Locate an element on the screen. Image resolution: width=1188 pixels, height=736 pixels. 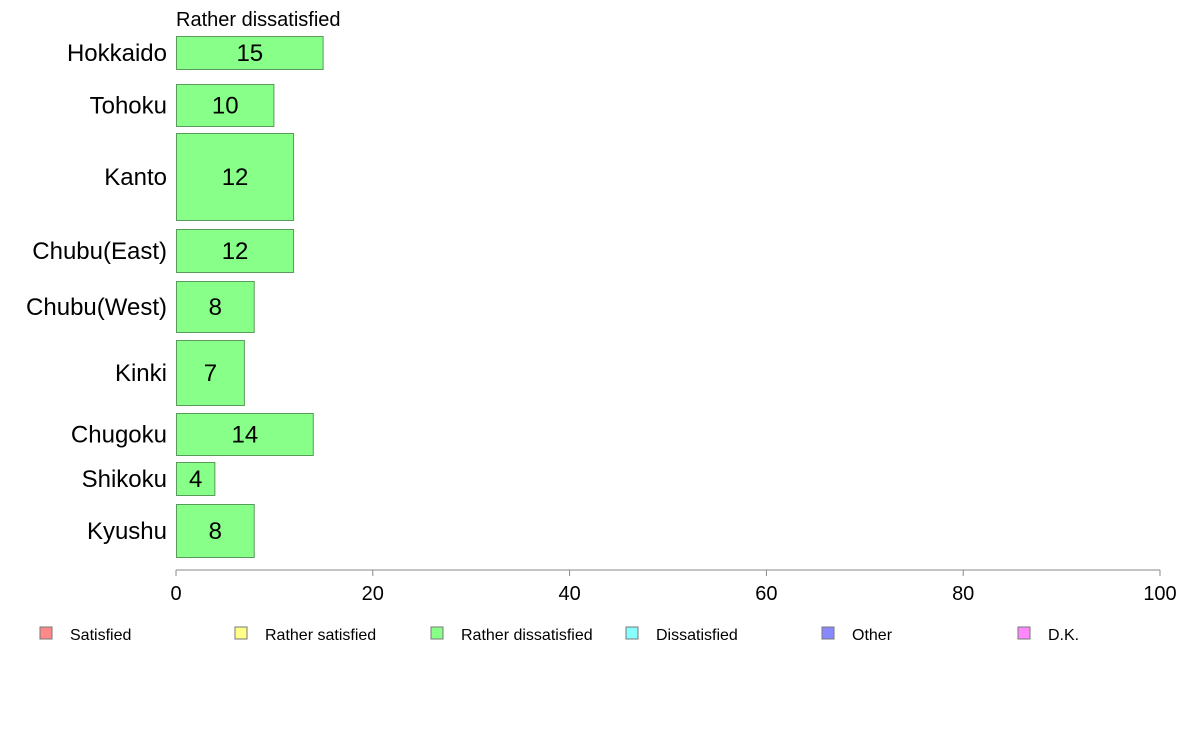
chart-title: Rather dissatisfied is located at coordinates (258, 20).